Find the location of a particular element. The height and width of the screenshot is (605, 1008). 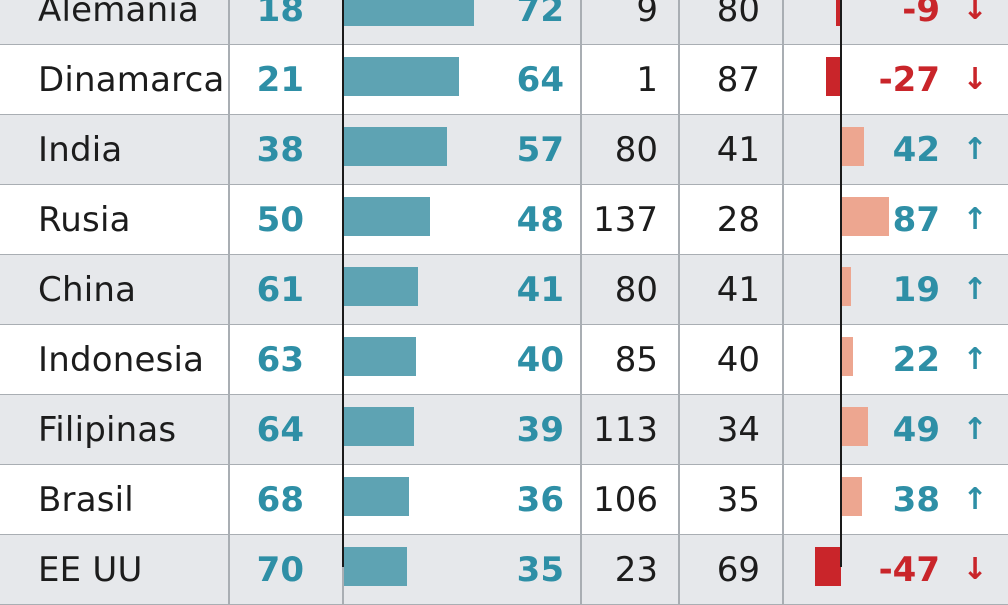

previous-score-value: 69 is located at coordinates (738, 569).